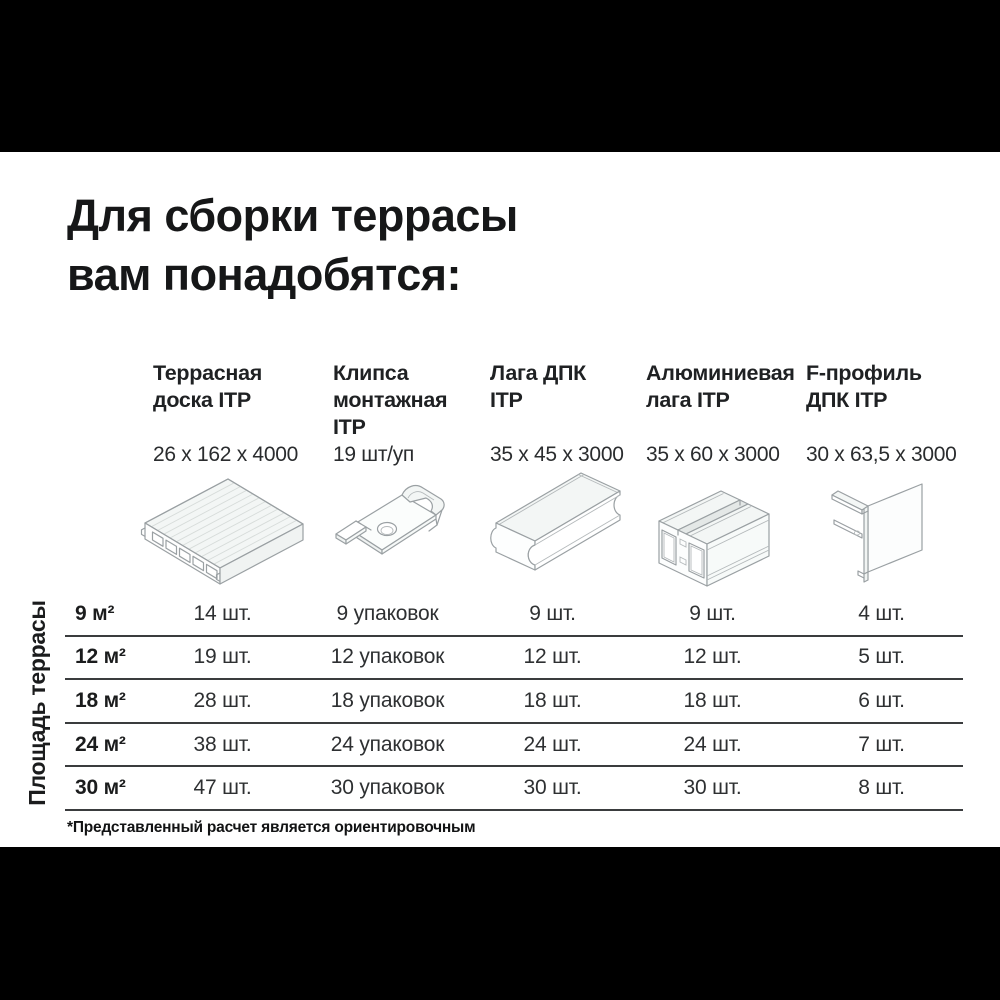 The image size is (1000, 1000). Describe the element at coordinates (552, 700) in the screenshot. I see `qty-wpc-joist: 18 шт.` at that location.